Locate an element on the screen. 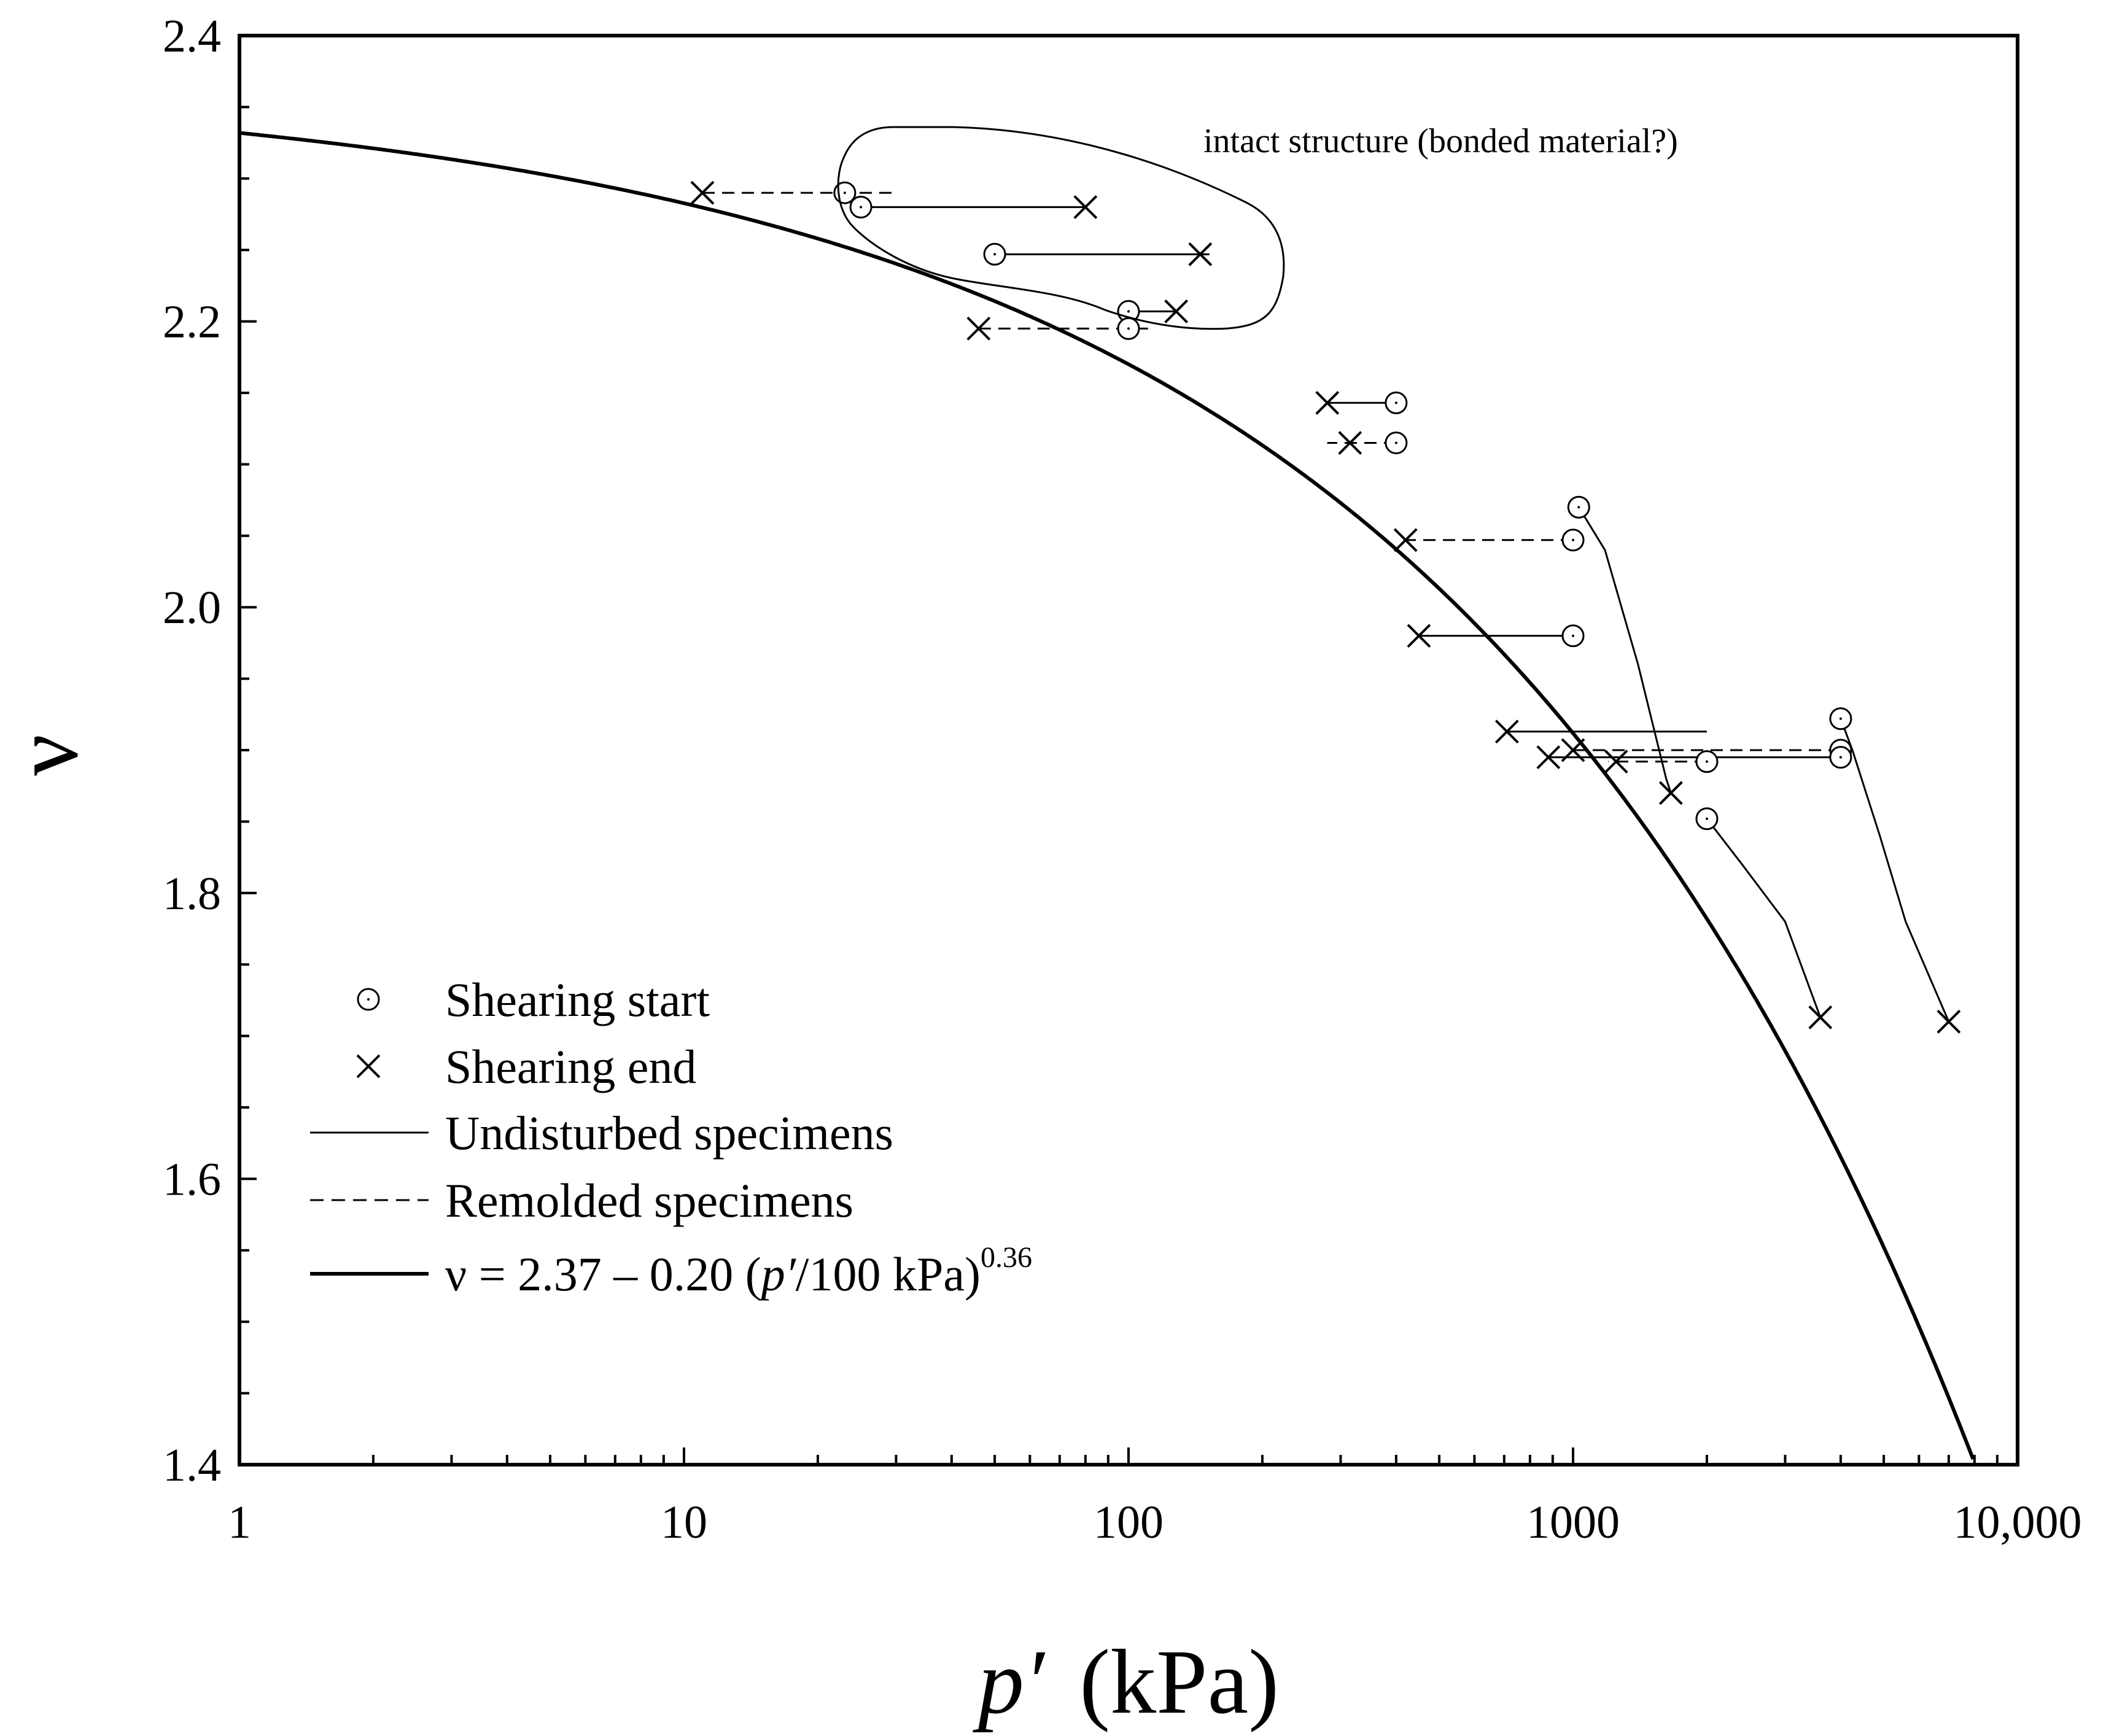 The height and width of the screenshot is (1736, 2106). legend-equation-prefix: ν = 2.37 – 0.20 ( is located at coordinates (603, 1274).